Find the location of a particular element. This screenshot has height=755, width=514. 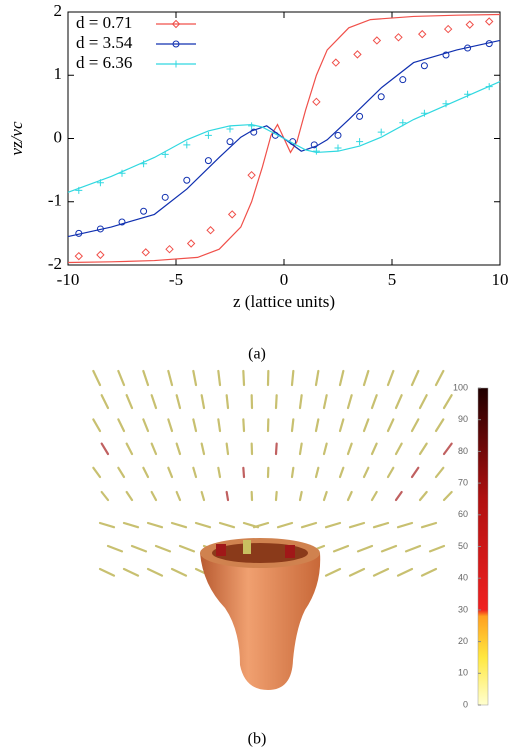

caption: (a) is located at coordinates (257, 354).